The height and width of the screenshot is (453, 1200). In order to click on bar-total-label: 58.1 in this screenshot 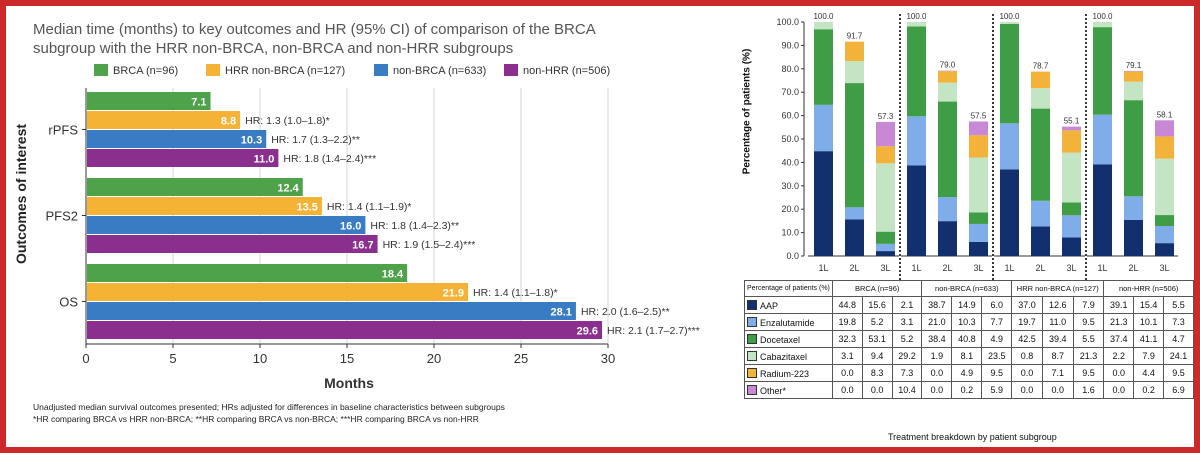, I will do `click(1165, 114)`.